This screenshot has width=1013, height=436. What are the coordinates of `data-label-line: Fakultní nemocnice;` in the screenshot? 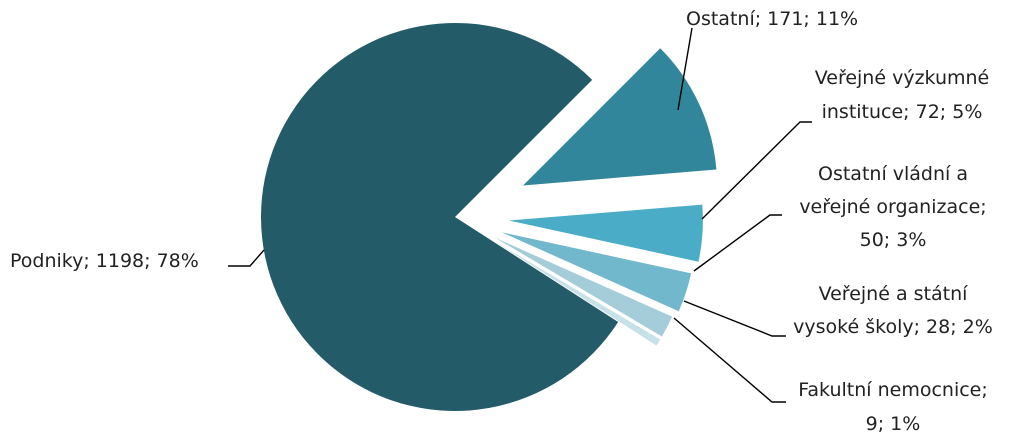 It's located at (893, 390).